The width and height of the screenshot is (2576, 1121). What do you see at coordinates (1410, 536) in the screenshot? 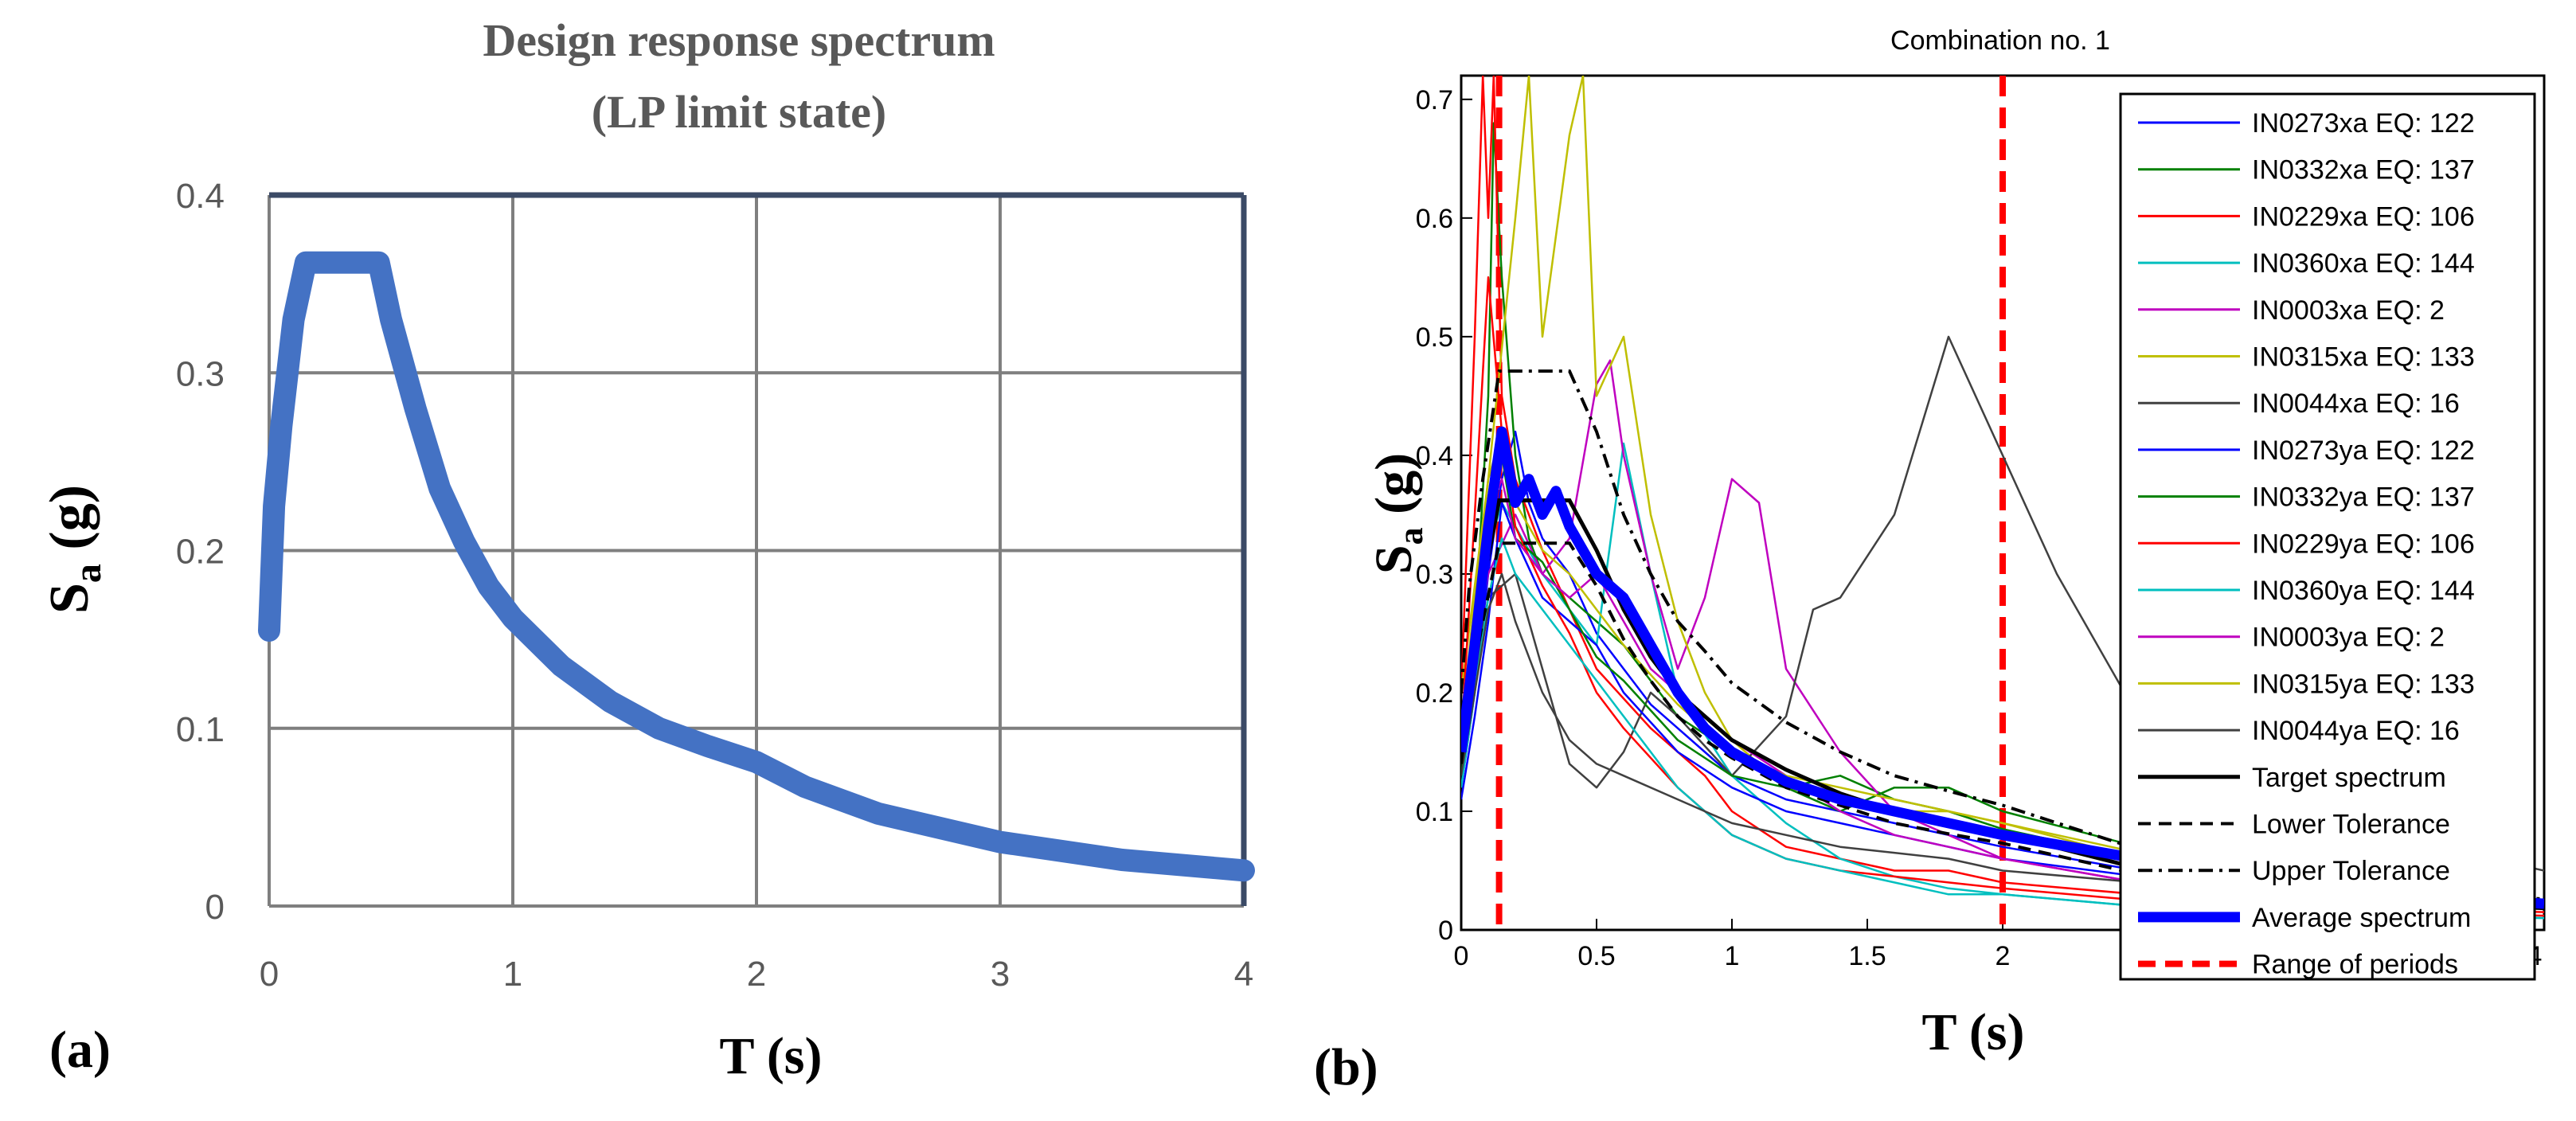
I see `panel-b-y-label-sub: a` at bounding box center [1410, 536].